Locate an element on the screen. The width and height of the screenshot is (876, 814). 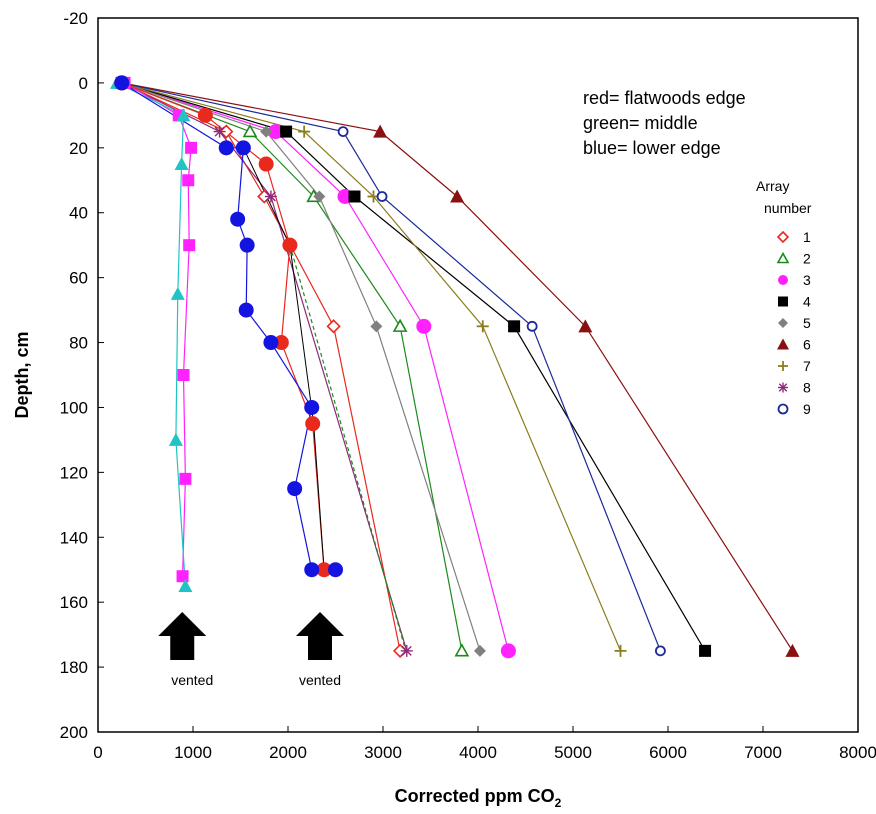
legend-item-8: 8 is located at coordinates (794, 388).